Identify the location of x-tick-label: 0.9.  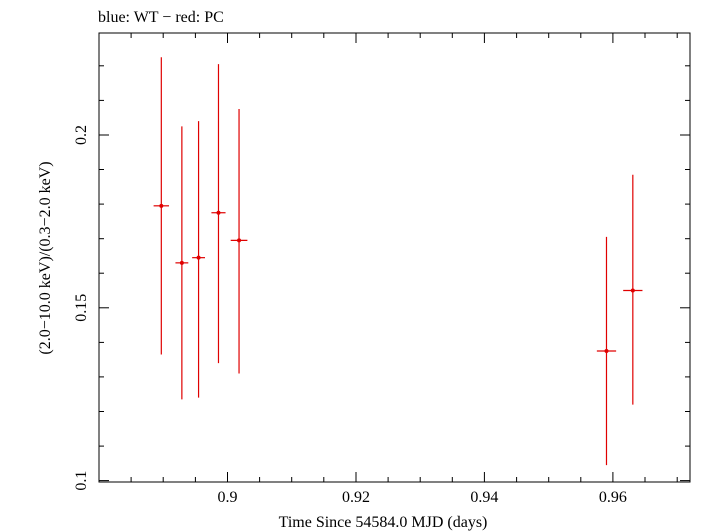
(227, 497).